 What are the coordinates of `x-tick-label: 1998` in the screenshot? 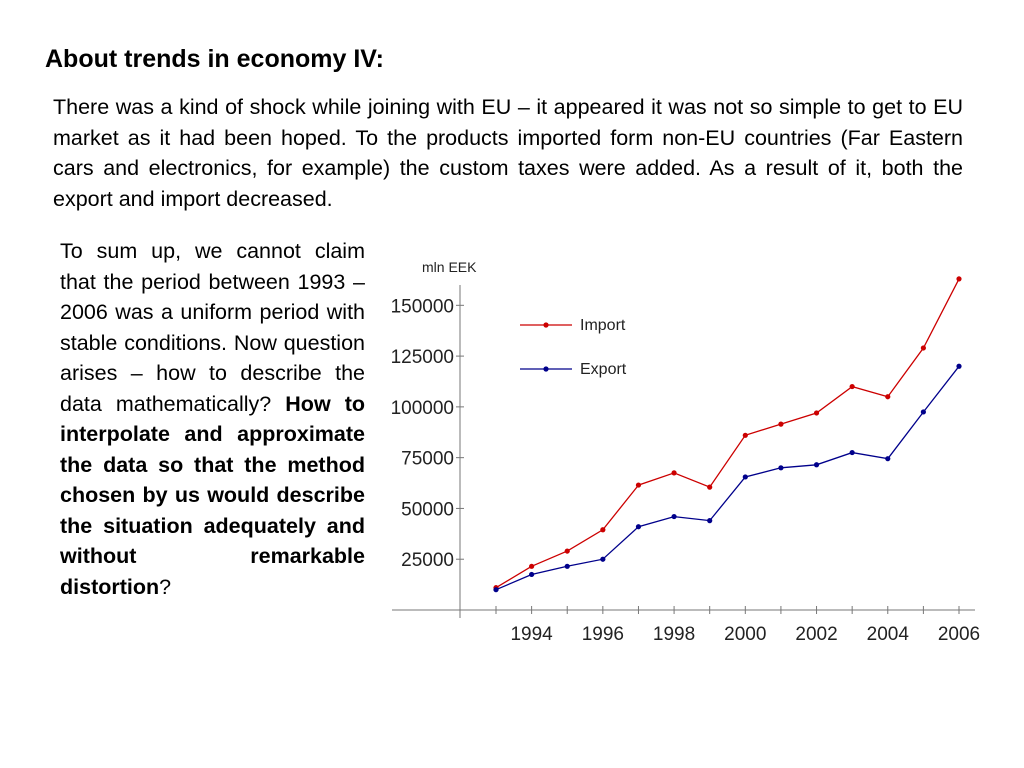 It's located at (674, 634).